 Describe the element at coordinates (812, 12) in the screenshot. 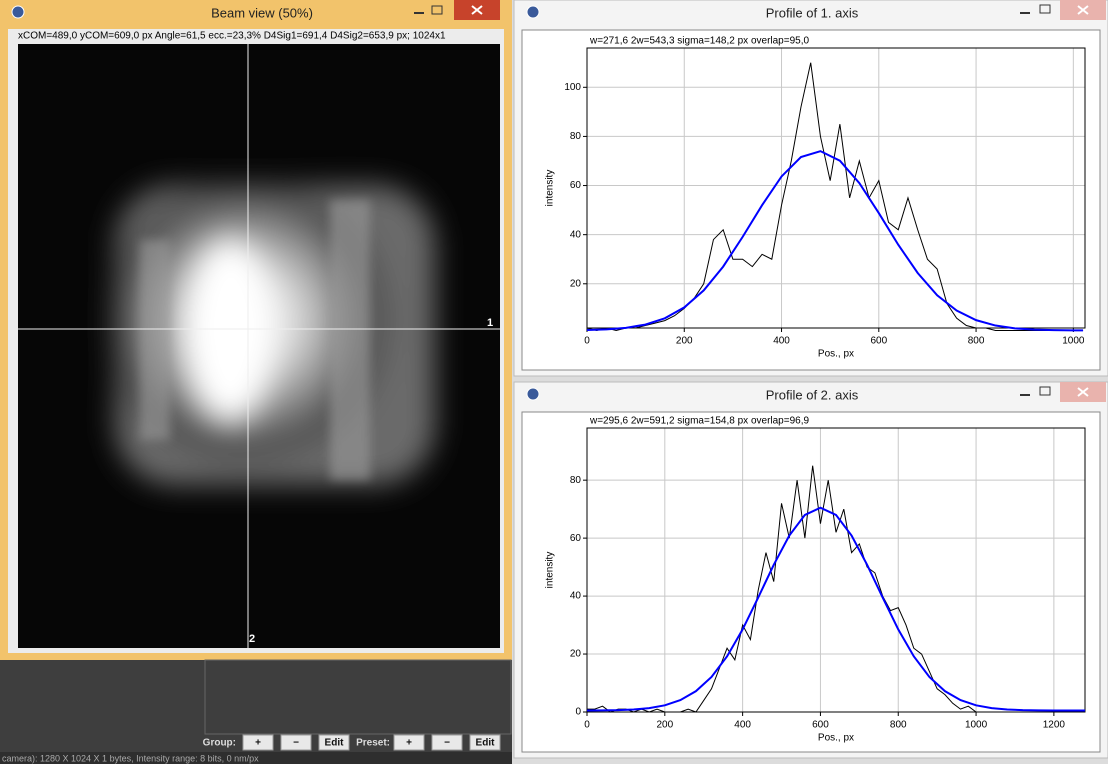

I see `window-title: Profile of 1. axis` at that location.